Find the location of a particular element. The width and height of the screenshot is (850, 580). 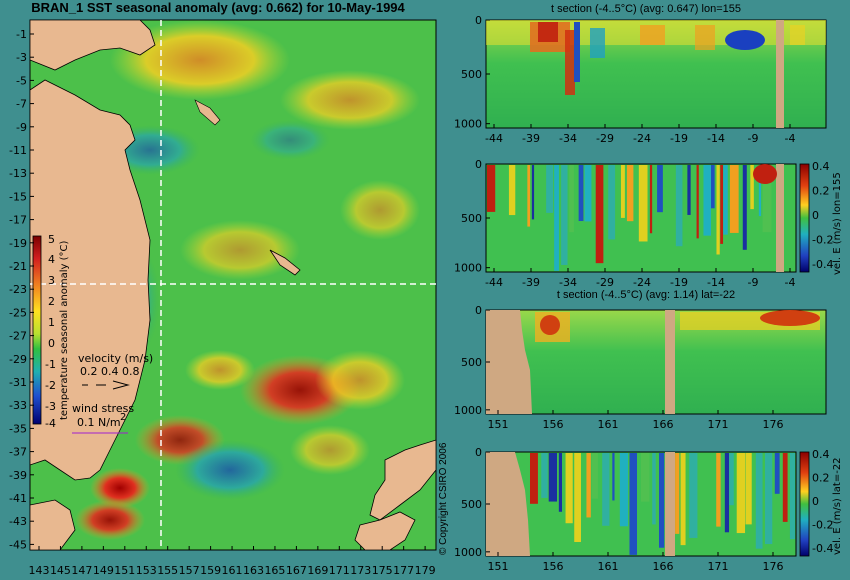

velocity-values: 0.2 0.4 0.8 is located at coordinates (109, 371).